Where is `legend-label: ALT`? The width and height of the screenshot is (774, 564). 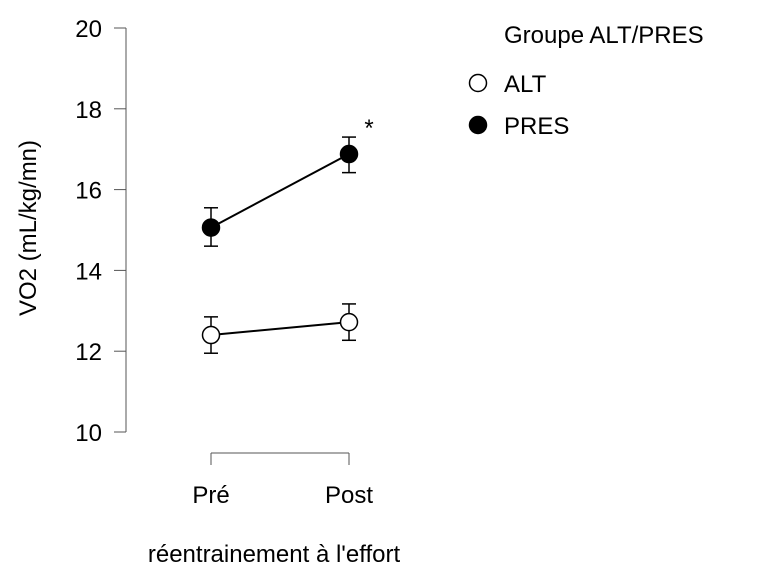
legend-label: ALT is located at coordinates (525, 84).